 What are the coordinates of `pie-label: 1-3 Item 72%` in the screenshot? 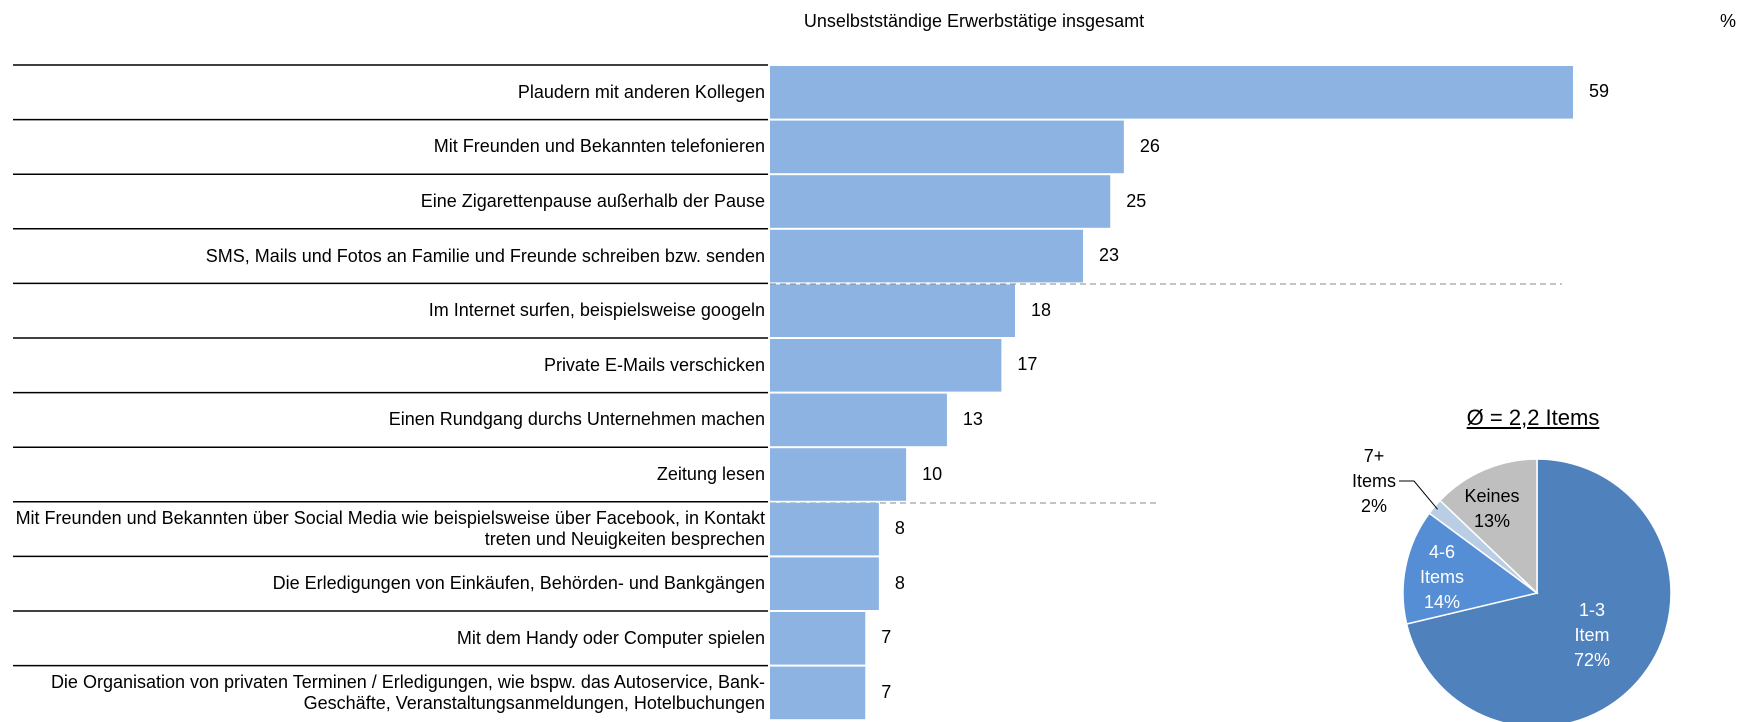 It's located at (1592, 635).